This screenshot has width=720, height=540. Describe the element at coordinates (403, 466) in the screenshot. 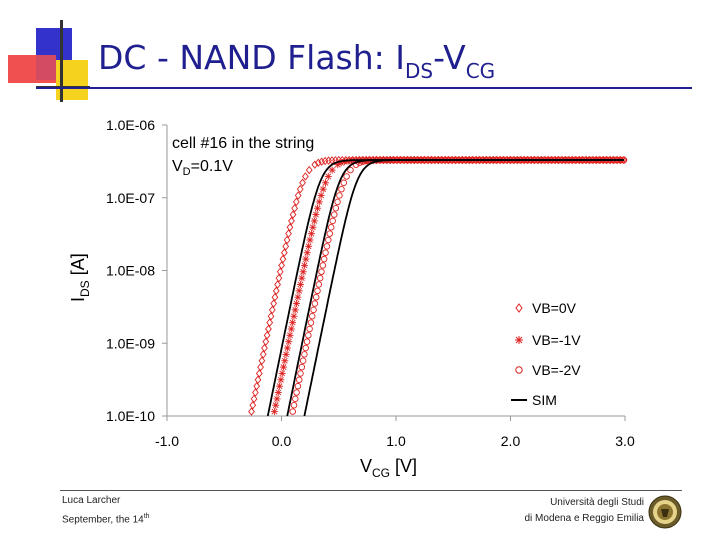

I see `x-axis-label-unit: [V]` at that location.